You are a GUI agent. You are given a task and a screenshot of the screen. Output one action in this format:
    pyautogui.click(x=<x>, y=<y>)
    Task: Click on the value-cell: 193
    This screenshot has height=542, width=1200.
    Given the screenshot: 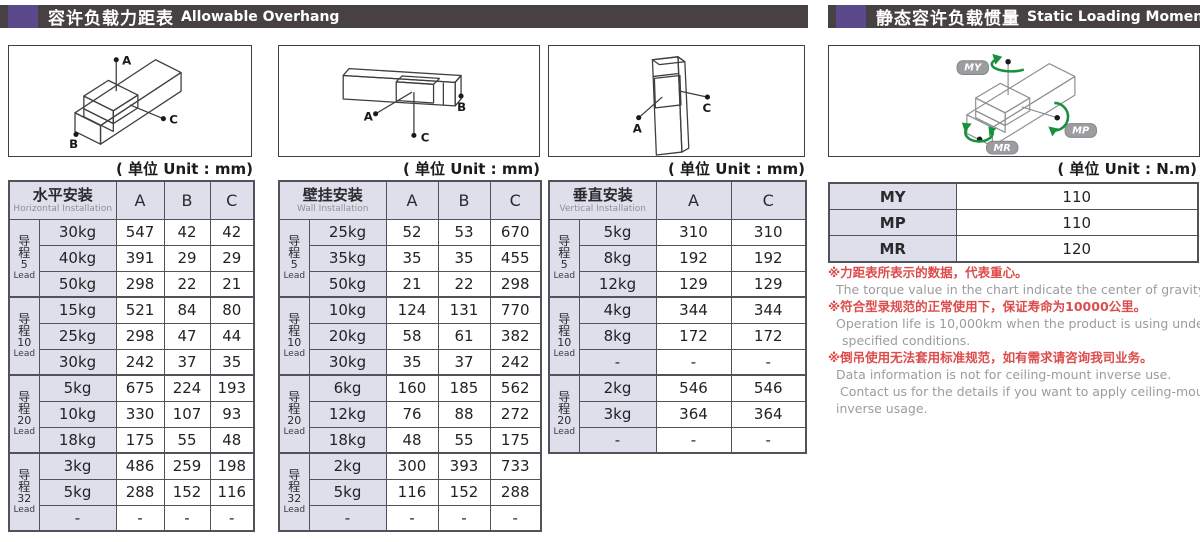 What is the action you would take?
    pyautogui.click(x=232, y=388)
    